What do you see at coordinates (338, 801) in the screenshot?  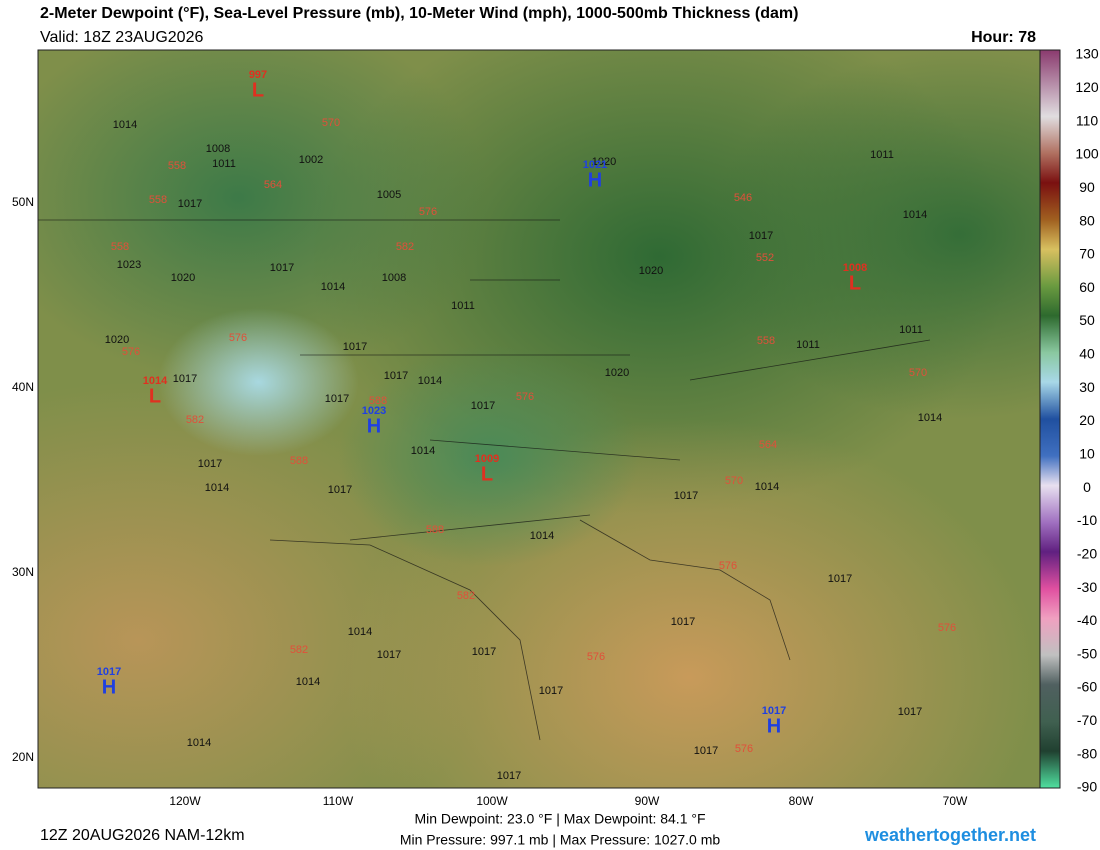 I see `longitude-label: 110W` at bounding box center [338, 801].